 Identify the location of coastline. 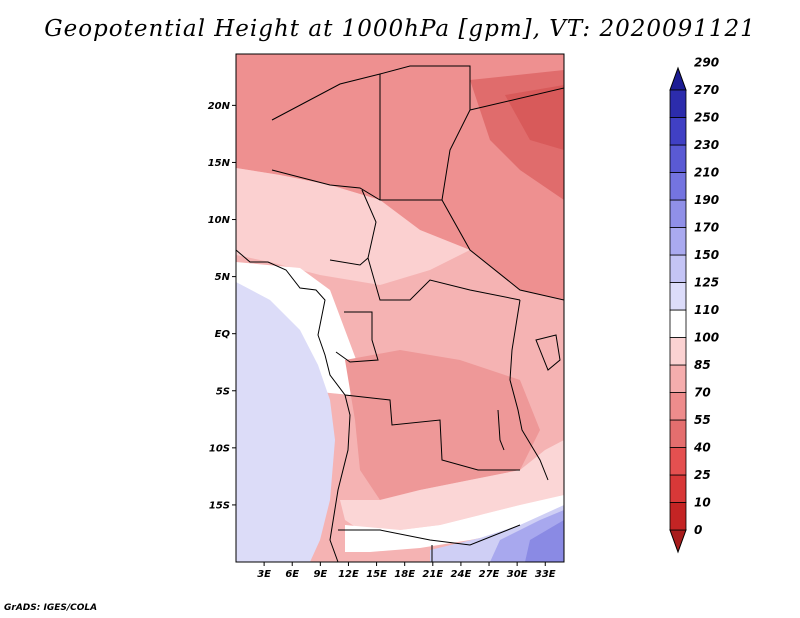
(293, 405).